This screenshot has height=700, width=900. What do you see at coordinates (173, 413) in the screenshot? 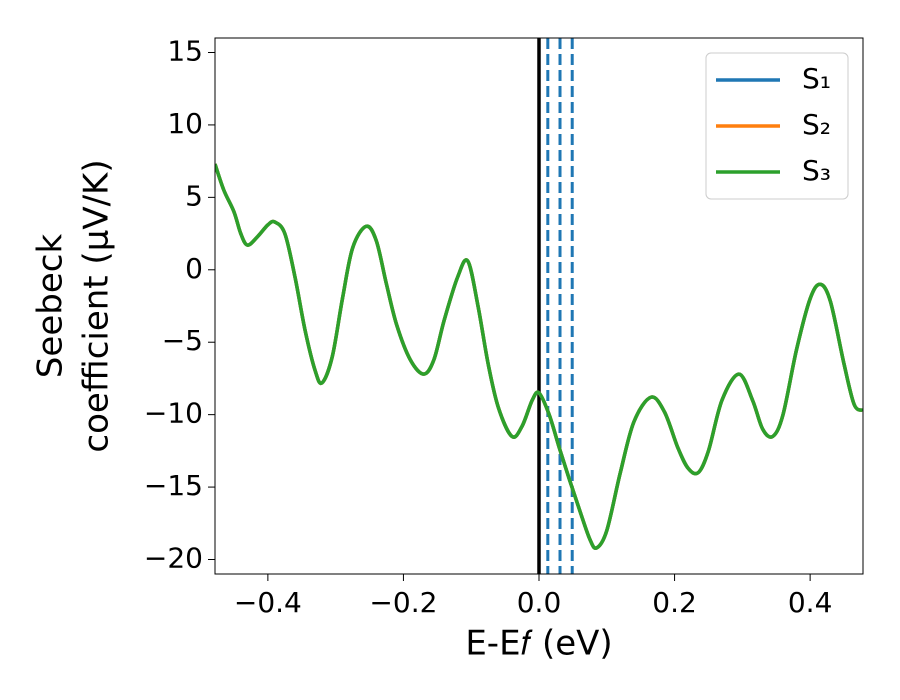
I see `y-tick-label: −10` at bounding box center [173, 413].